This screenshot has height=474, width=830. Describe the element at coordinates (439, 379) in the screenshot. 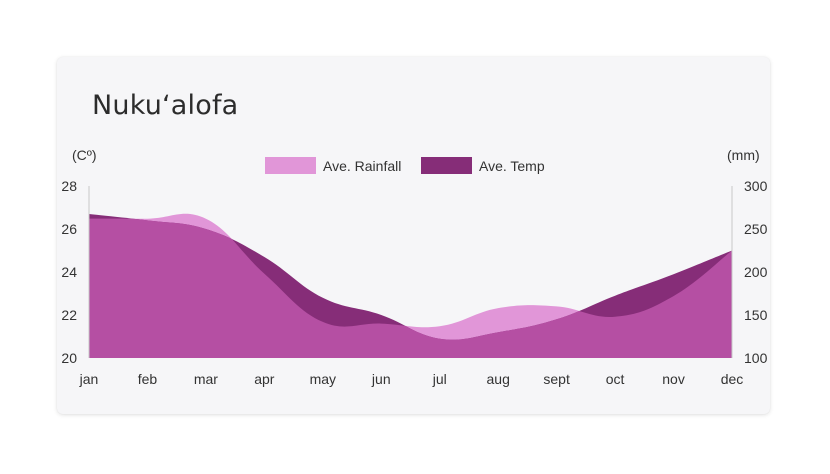

I see `x-axis-tick-label: jul` at that location.